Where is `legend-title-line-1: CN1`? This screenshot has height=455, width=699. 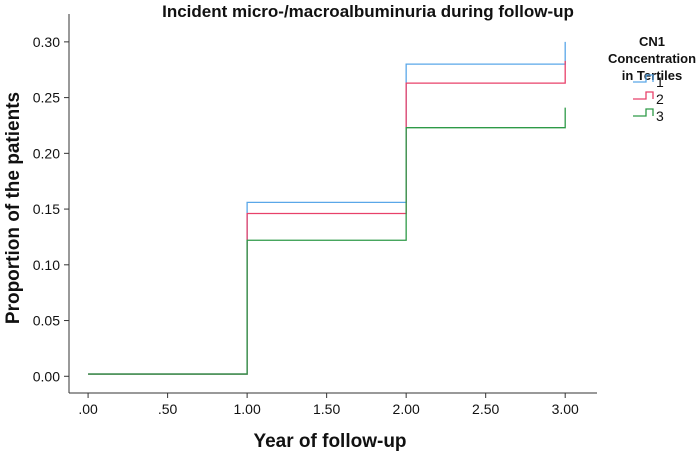
legend-title-line-1: CN1 is located at coordinates (652, 41).